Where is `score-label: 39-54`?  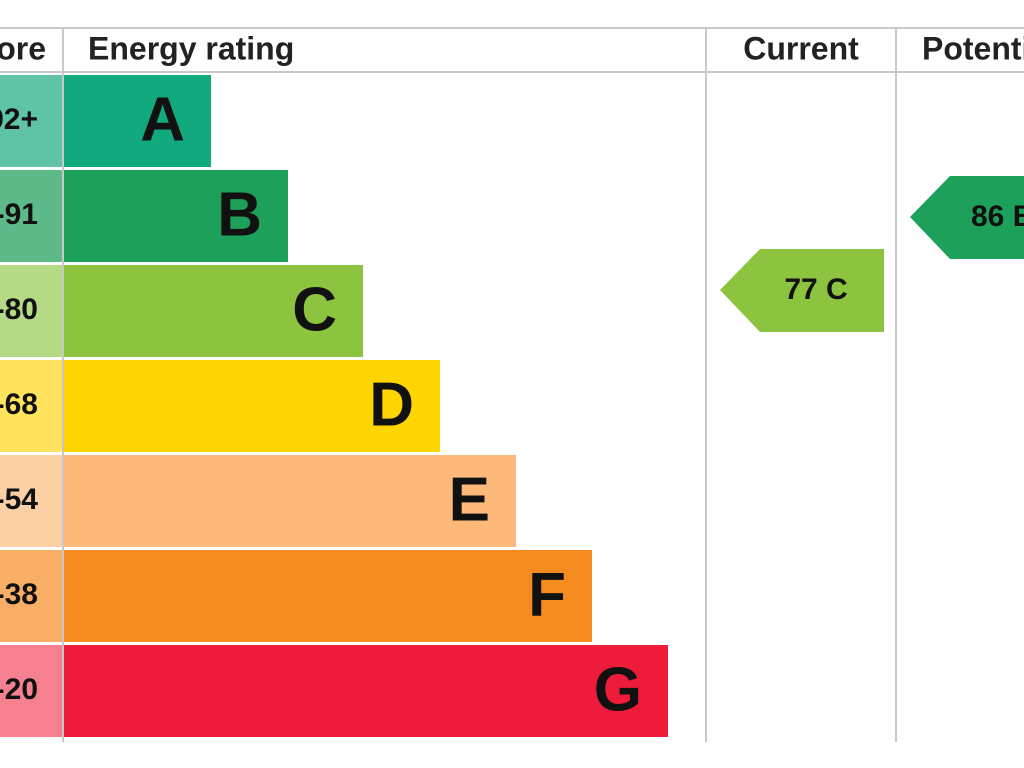
score-label: 39-54 is located at coordinates (19, 499).